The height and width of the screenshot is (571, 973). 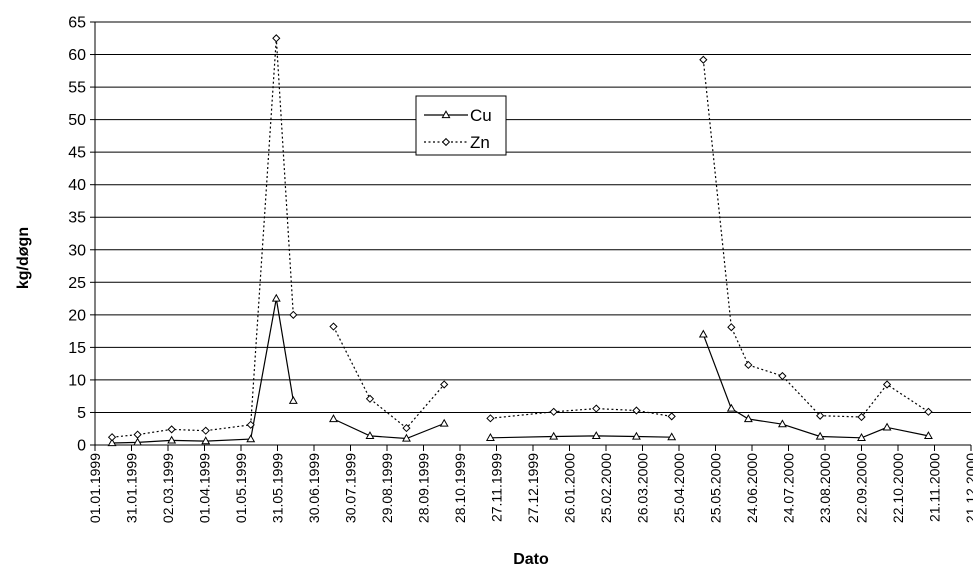 I want to click on x-tick-label: 24.06.2000, so click(x=752, y=488).